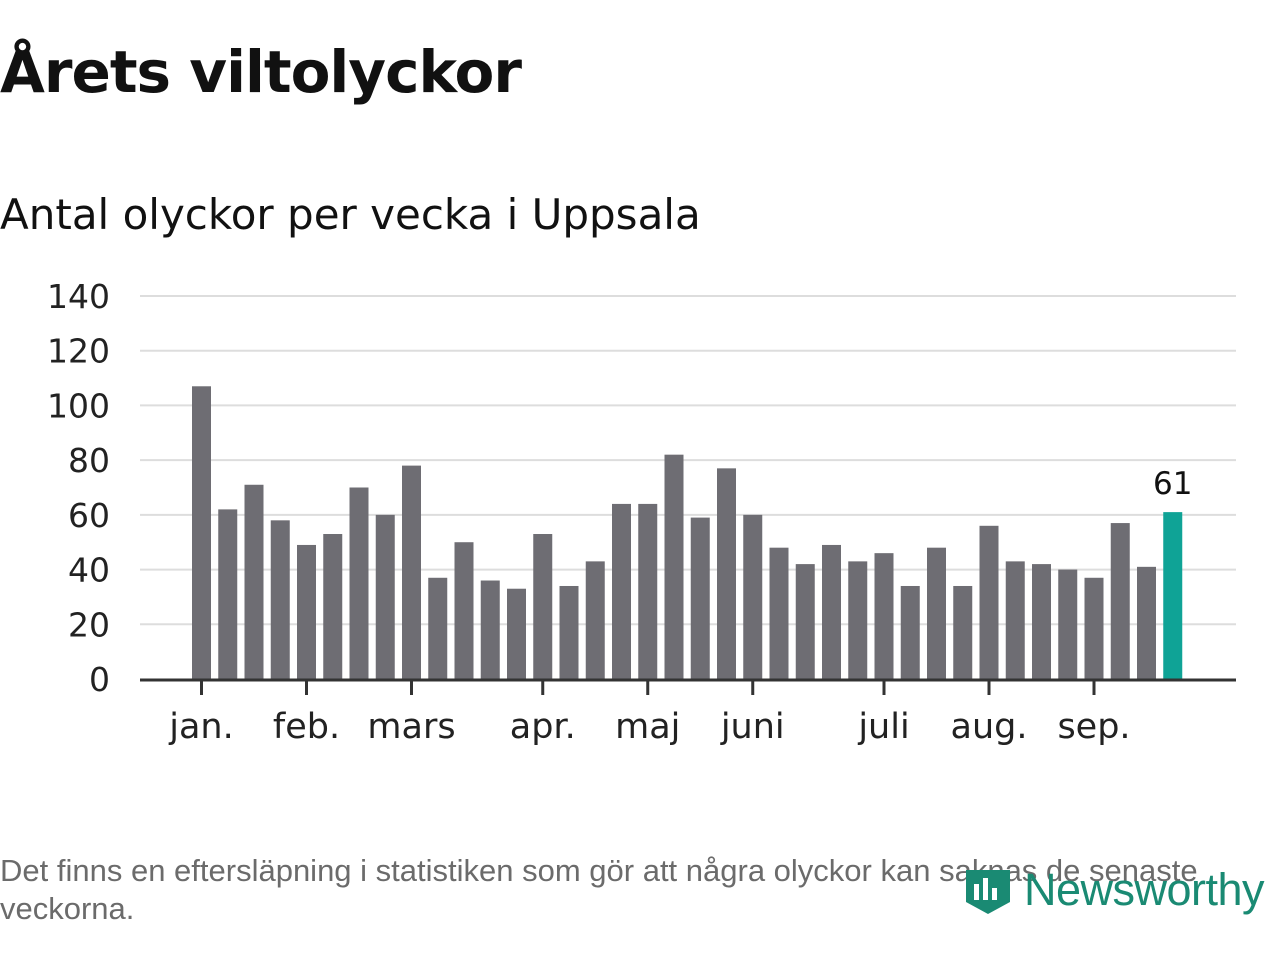 This screenshot has width=1280, height=960. I want to click on data-label: 61, so click(1172, 484).